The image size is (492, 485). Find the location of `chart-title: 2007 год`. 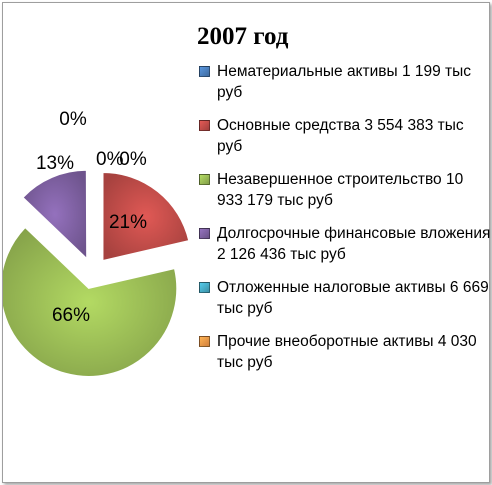

chart-title: 2007 год is located at coordinates (243, 36).